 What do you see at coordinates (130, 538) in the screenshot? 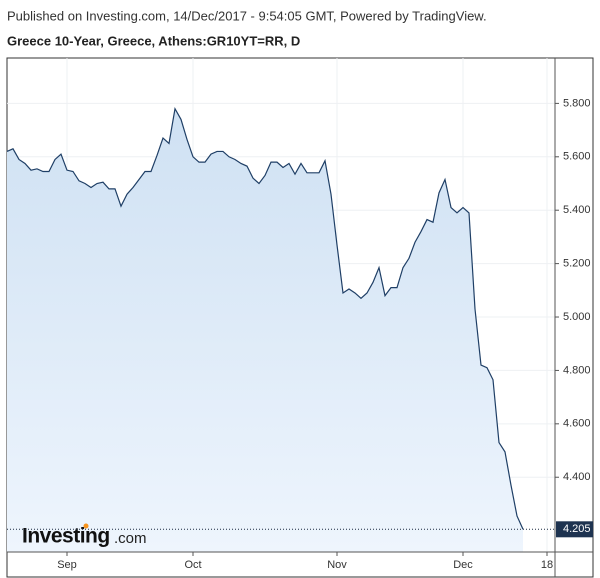
I see `logo-suffix: .com` at bounding box center [130, 538].